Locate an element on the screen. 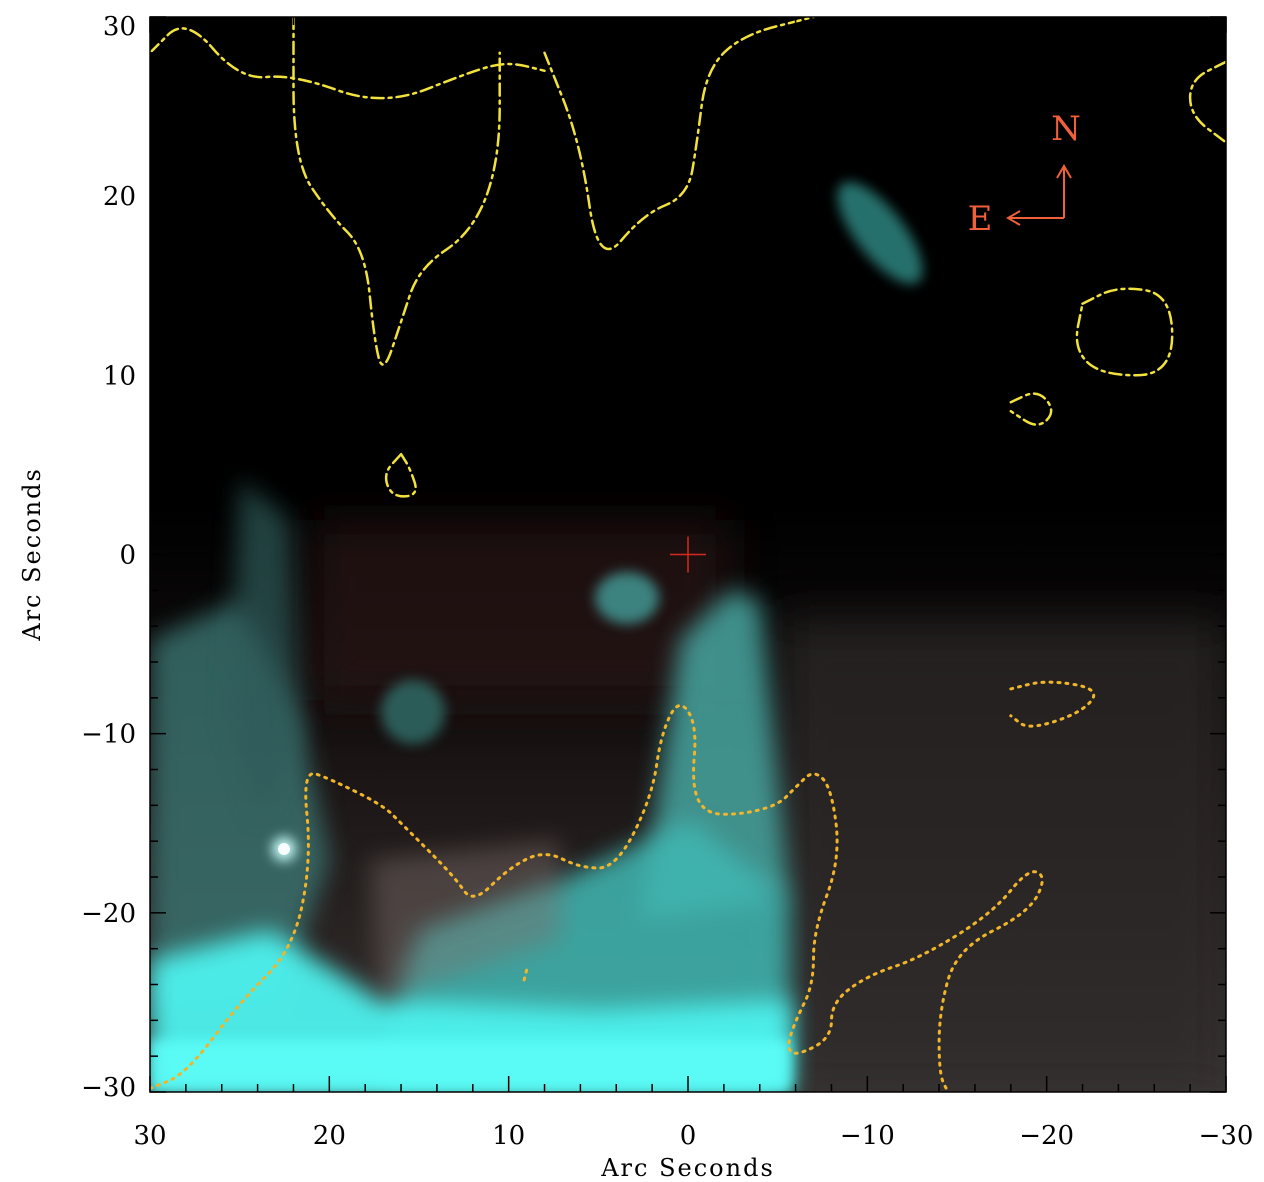 The height and width of the screenshot is (1182, 1264). compass-rose: N E is located at coordinates (1024, 174).